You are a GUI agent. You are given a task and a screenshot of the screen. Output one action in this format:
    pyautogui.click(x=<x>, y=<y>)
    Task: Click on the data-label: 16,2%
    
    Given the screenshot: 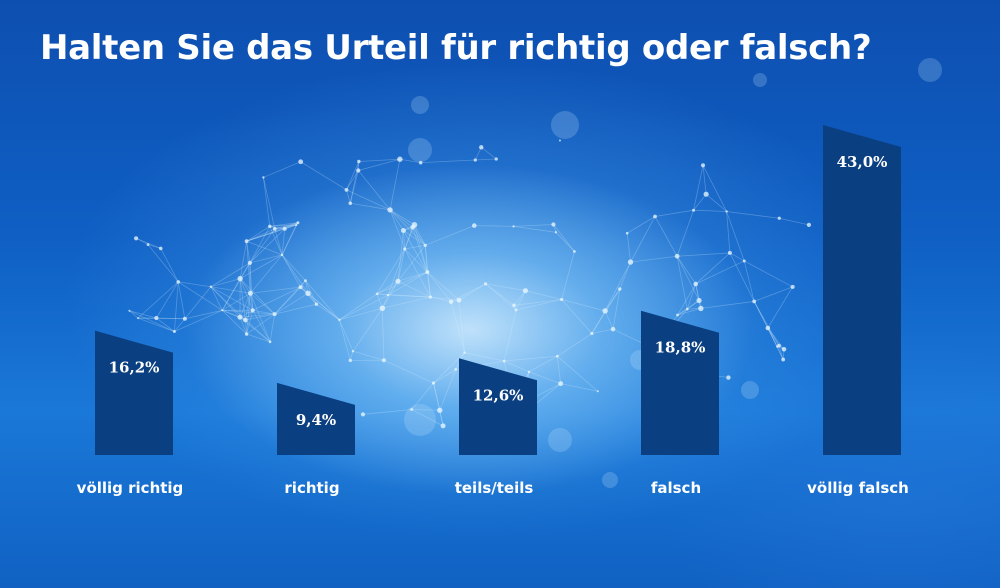 What is the action you would take?
    pyautogui.click(x=134, y=368)
    